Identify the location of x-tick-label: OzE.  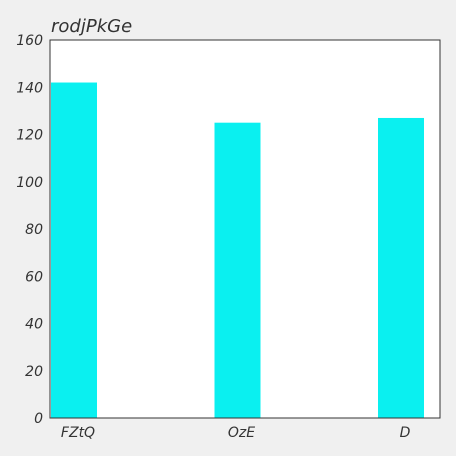
(241, 433).